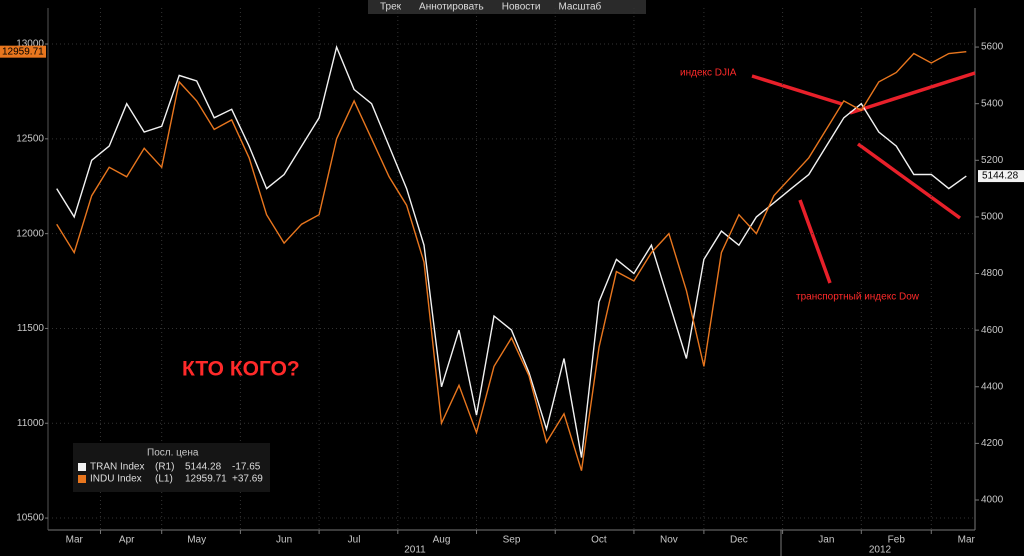  I want to click on legend-name: INDU Index, so click(116, 479).